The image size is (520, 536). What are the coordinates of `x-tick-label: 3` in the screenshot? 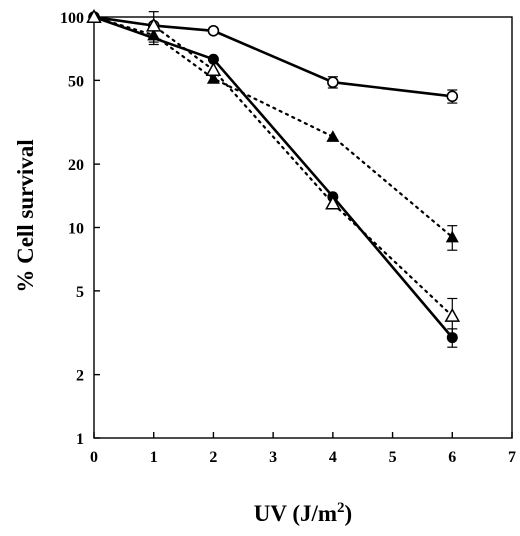 It's located at (273, 457).